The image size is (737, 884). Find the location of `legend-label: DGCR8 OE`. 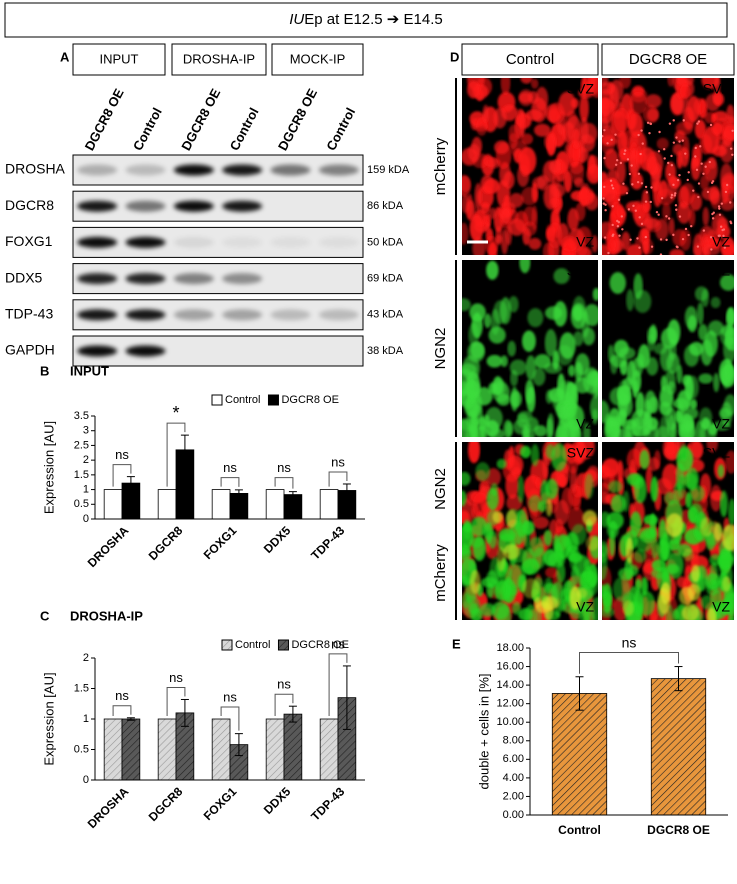

legend-label: DGCR8 OE is located at coordinates (309, 400).